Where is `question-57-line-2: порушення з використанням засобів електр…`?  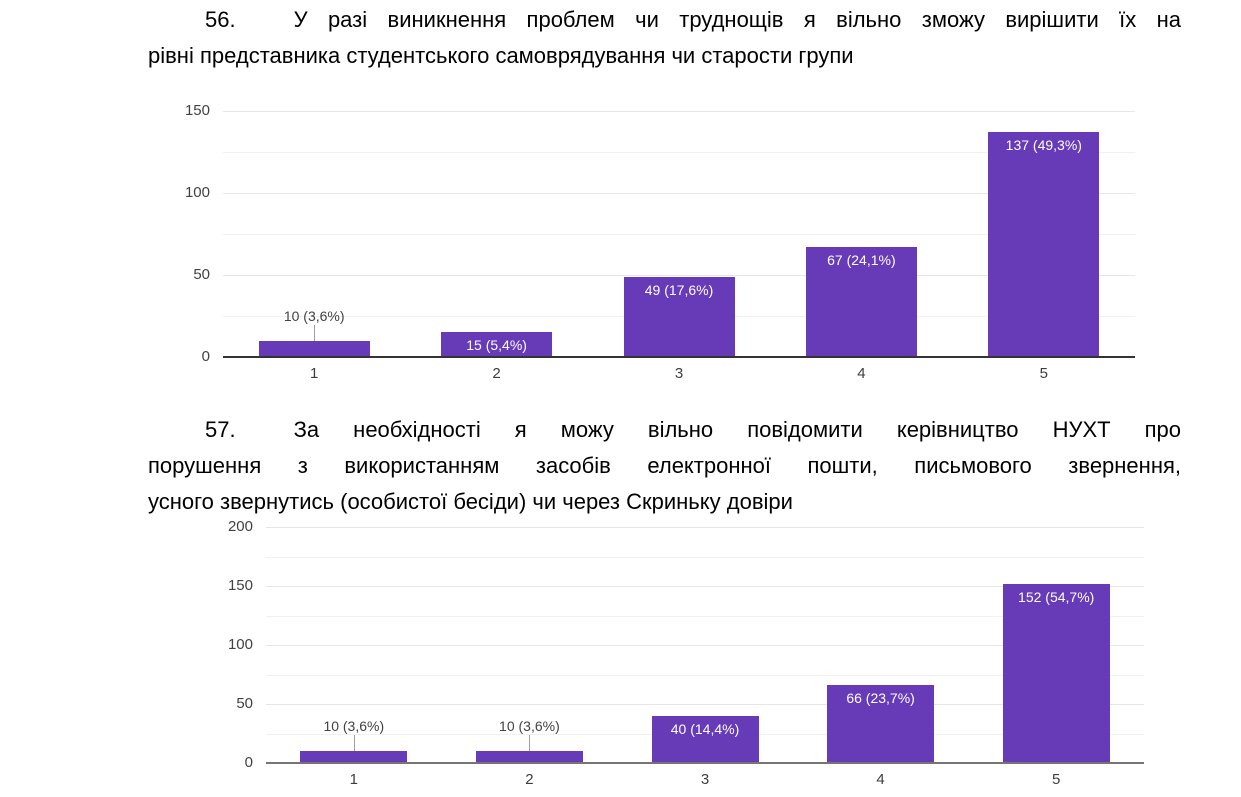
question-57-line-2: порушення з використанням засобів електр… is located at coordinates (664, 465).